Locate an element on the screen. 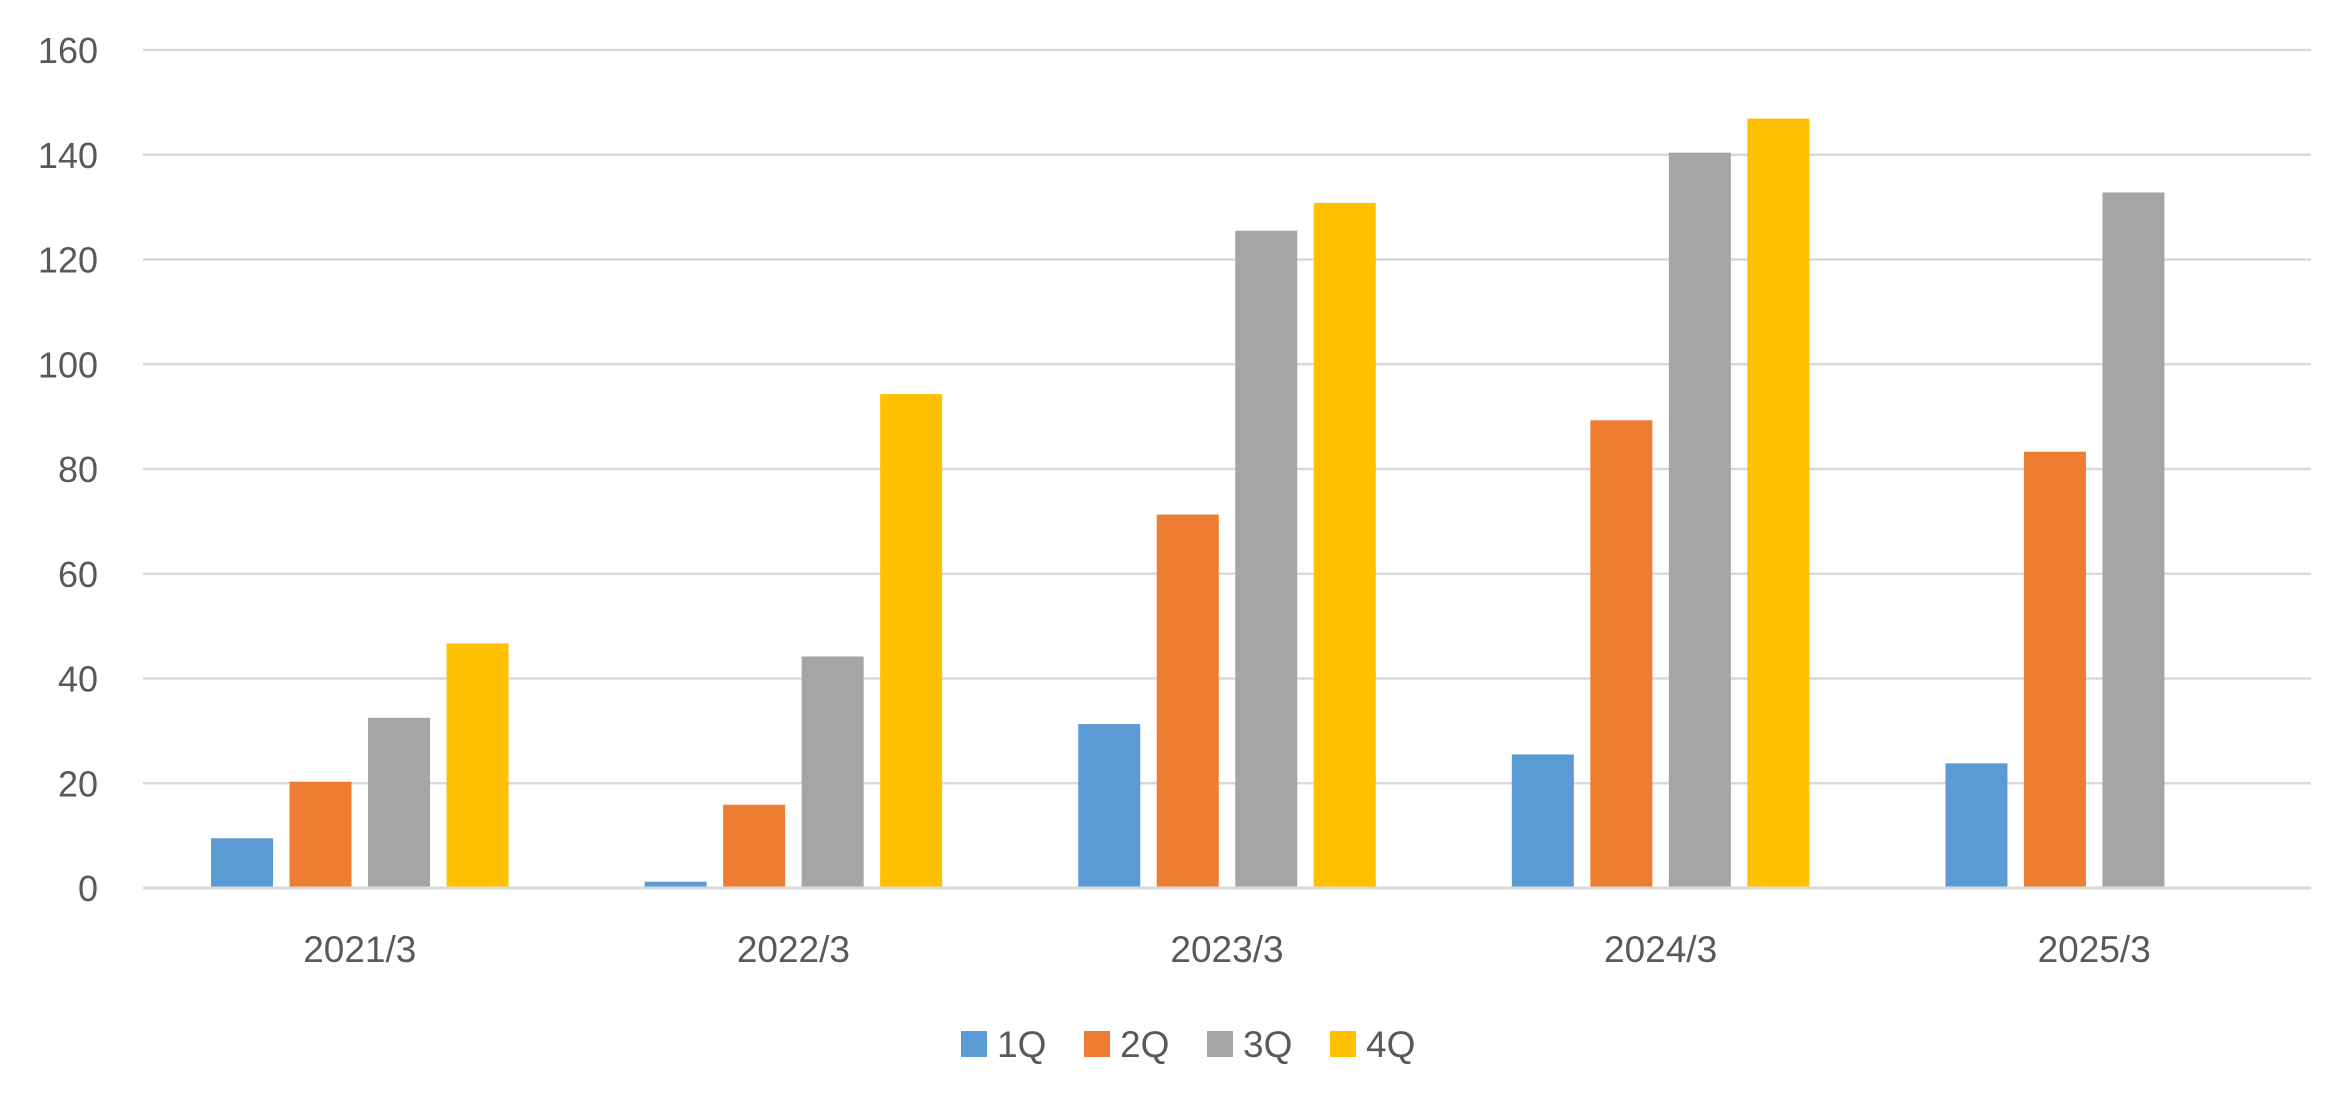  y-tick-label: 120 is located at coordinates (68, 260).